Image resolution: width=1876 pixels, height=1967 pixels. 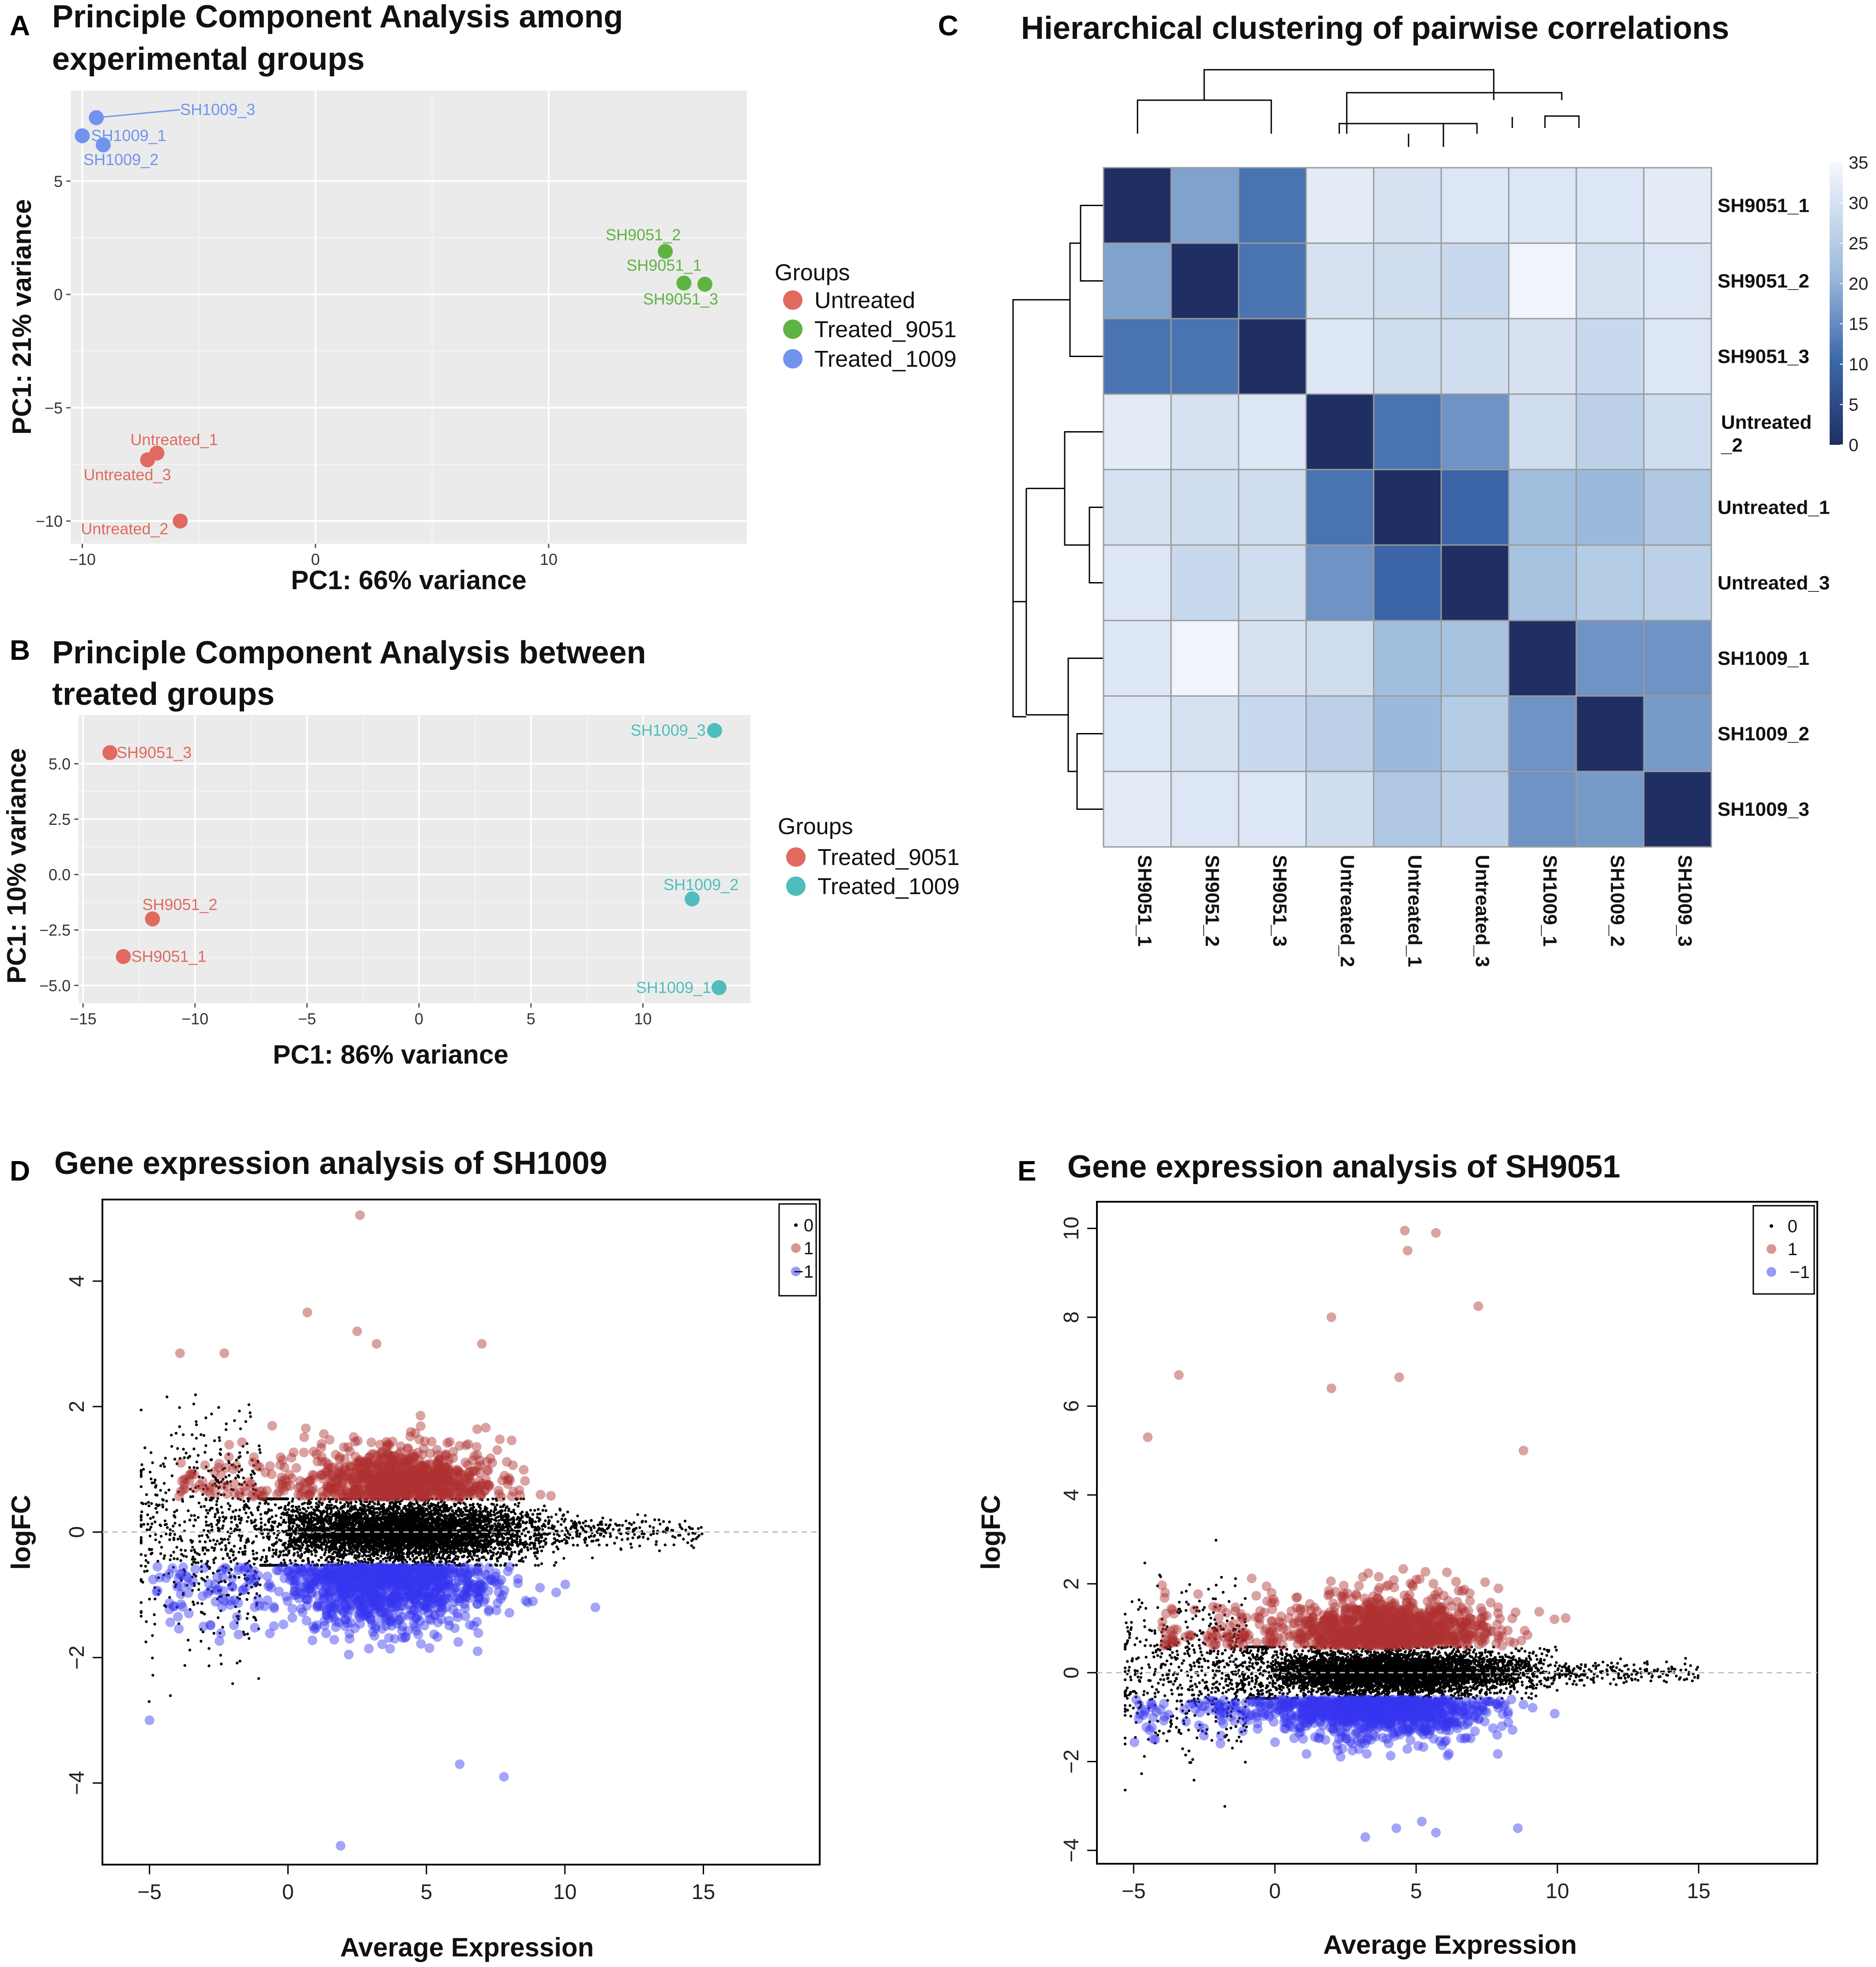 What do you see at coordinates (120, 159) in the screenshot?
I see `point-label-sh1009-2: SH1009_2` at bounding box center [120, 159].